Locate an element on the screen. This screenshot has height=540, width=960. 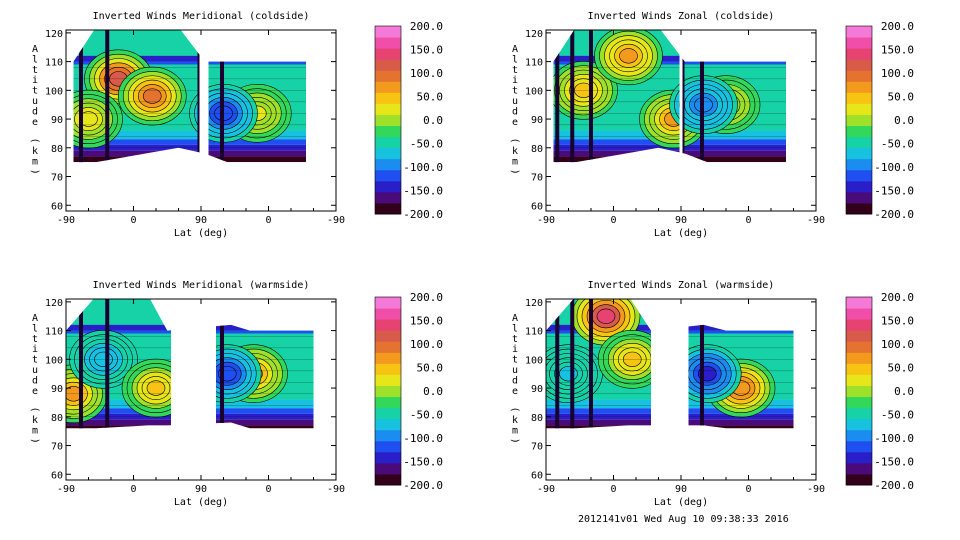
colorbar-tick-label: -150.0 is located at coordinates (894, 462).